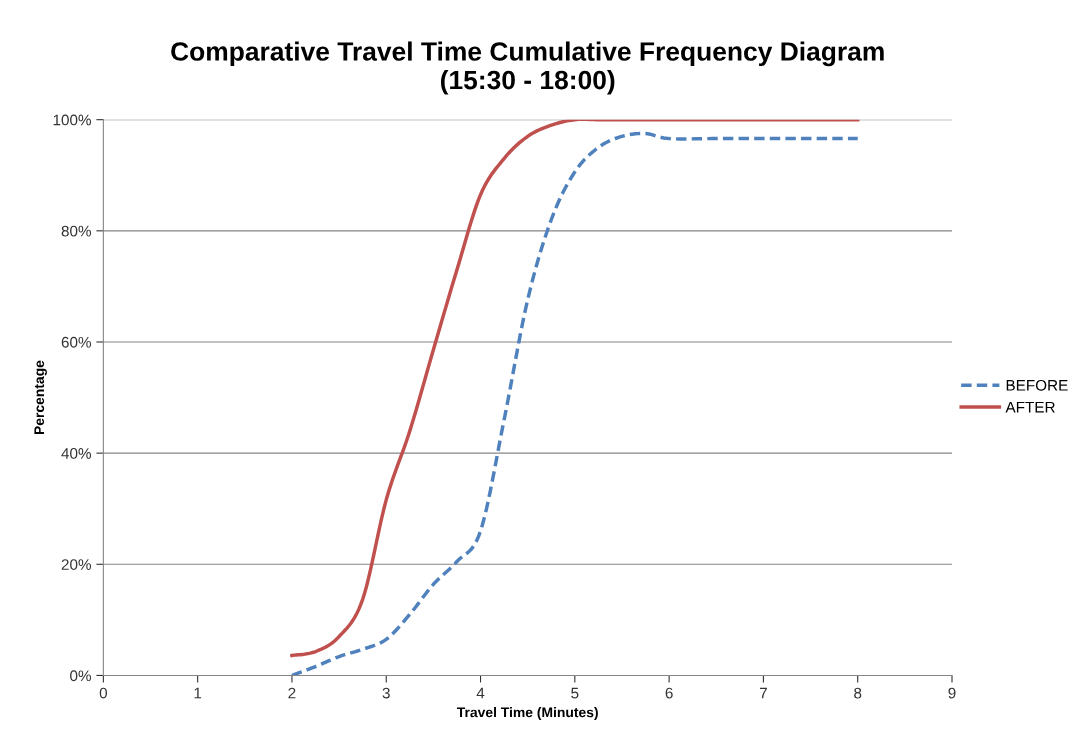  What do you see at coordinates (527, 68) in the screenshot?
I see `chart-title: Comparative Travel Time Cumulative Frequency Diagram (15:30 - 18:00)` at bounding box center [527, 68].